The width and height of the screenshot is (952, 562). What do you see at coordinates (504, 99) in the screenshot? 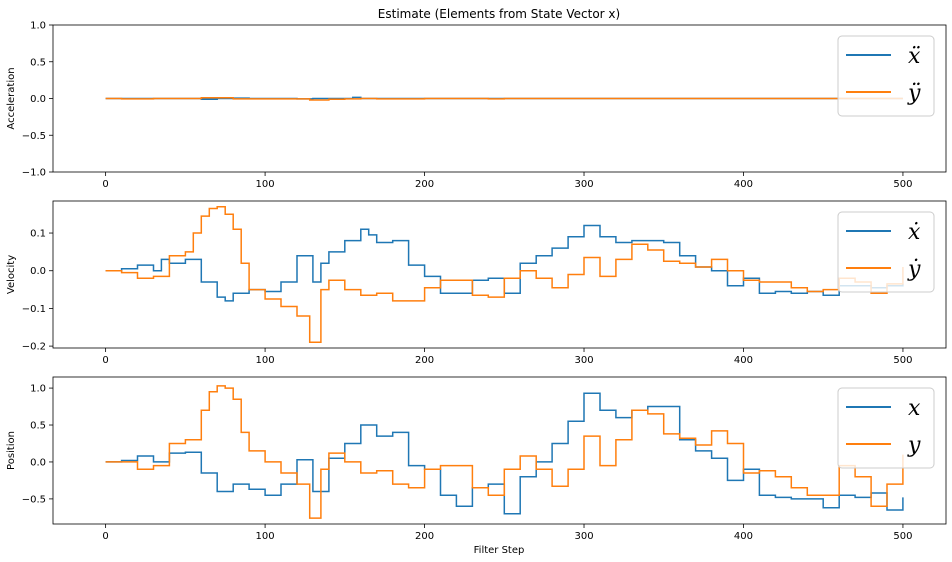
I see `series-line-y` at bounding box center [504, 99].